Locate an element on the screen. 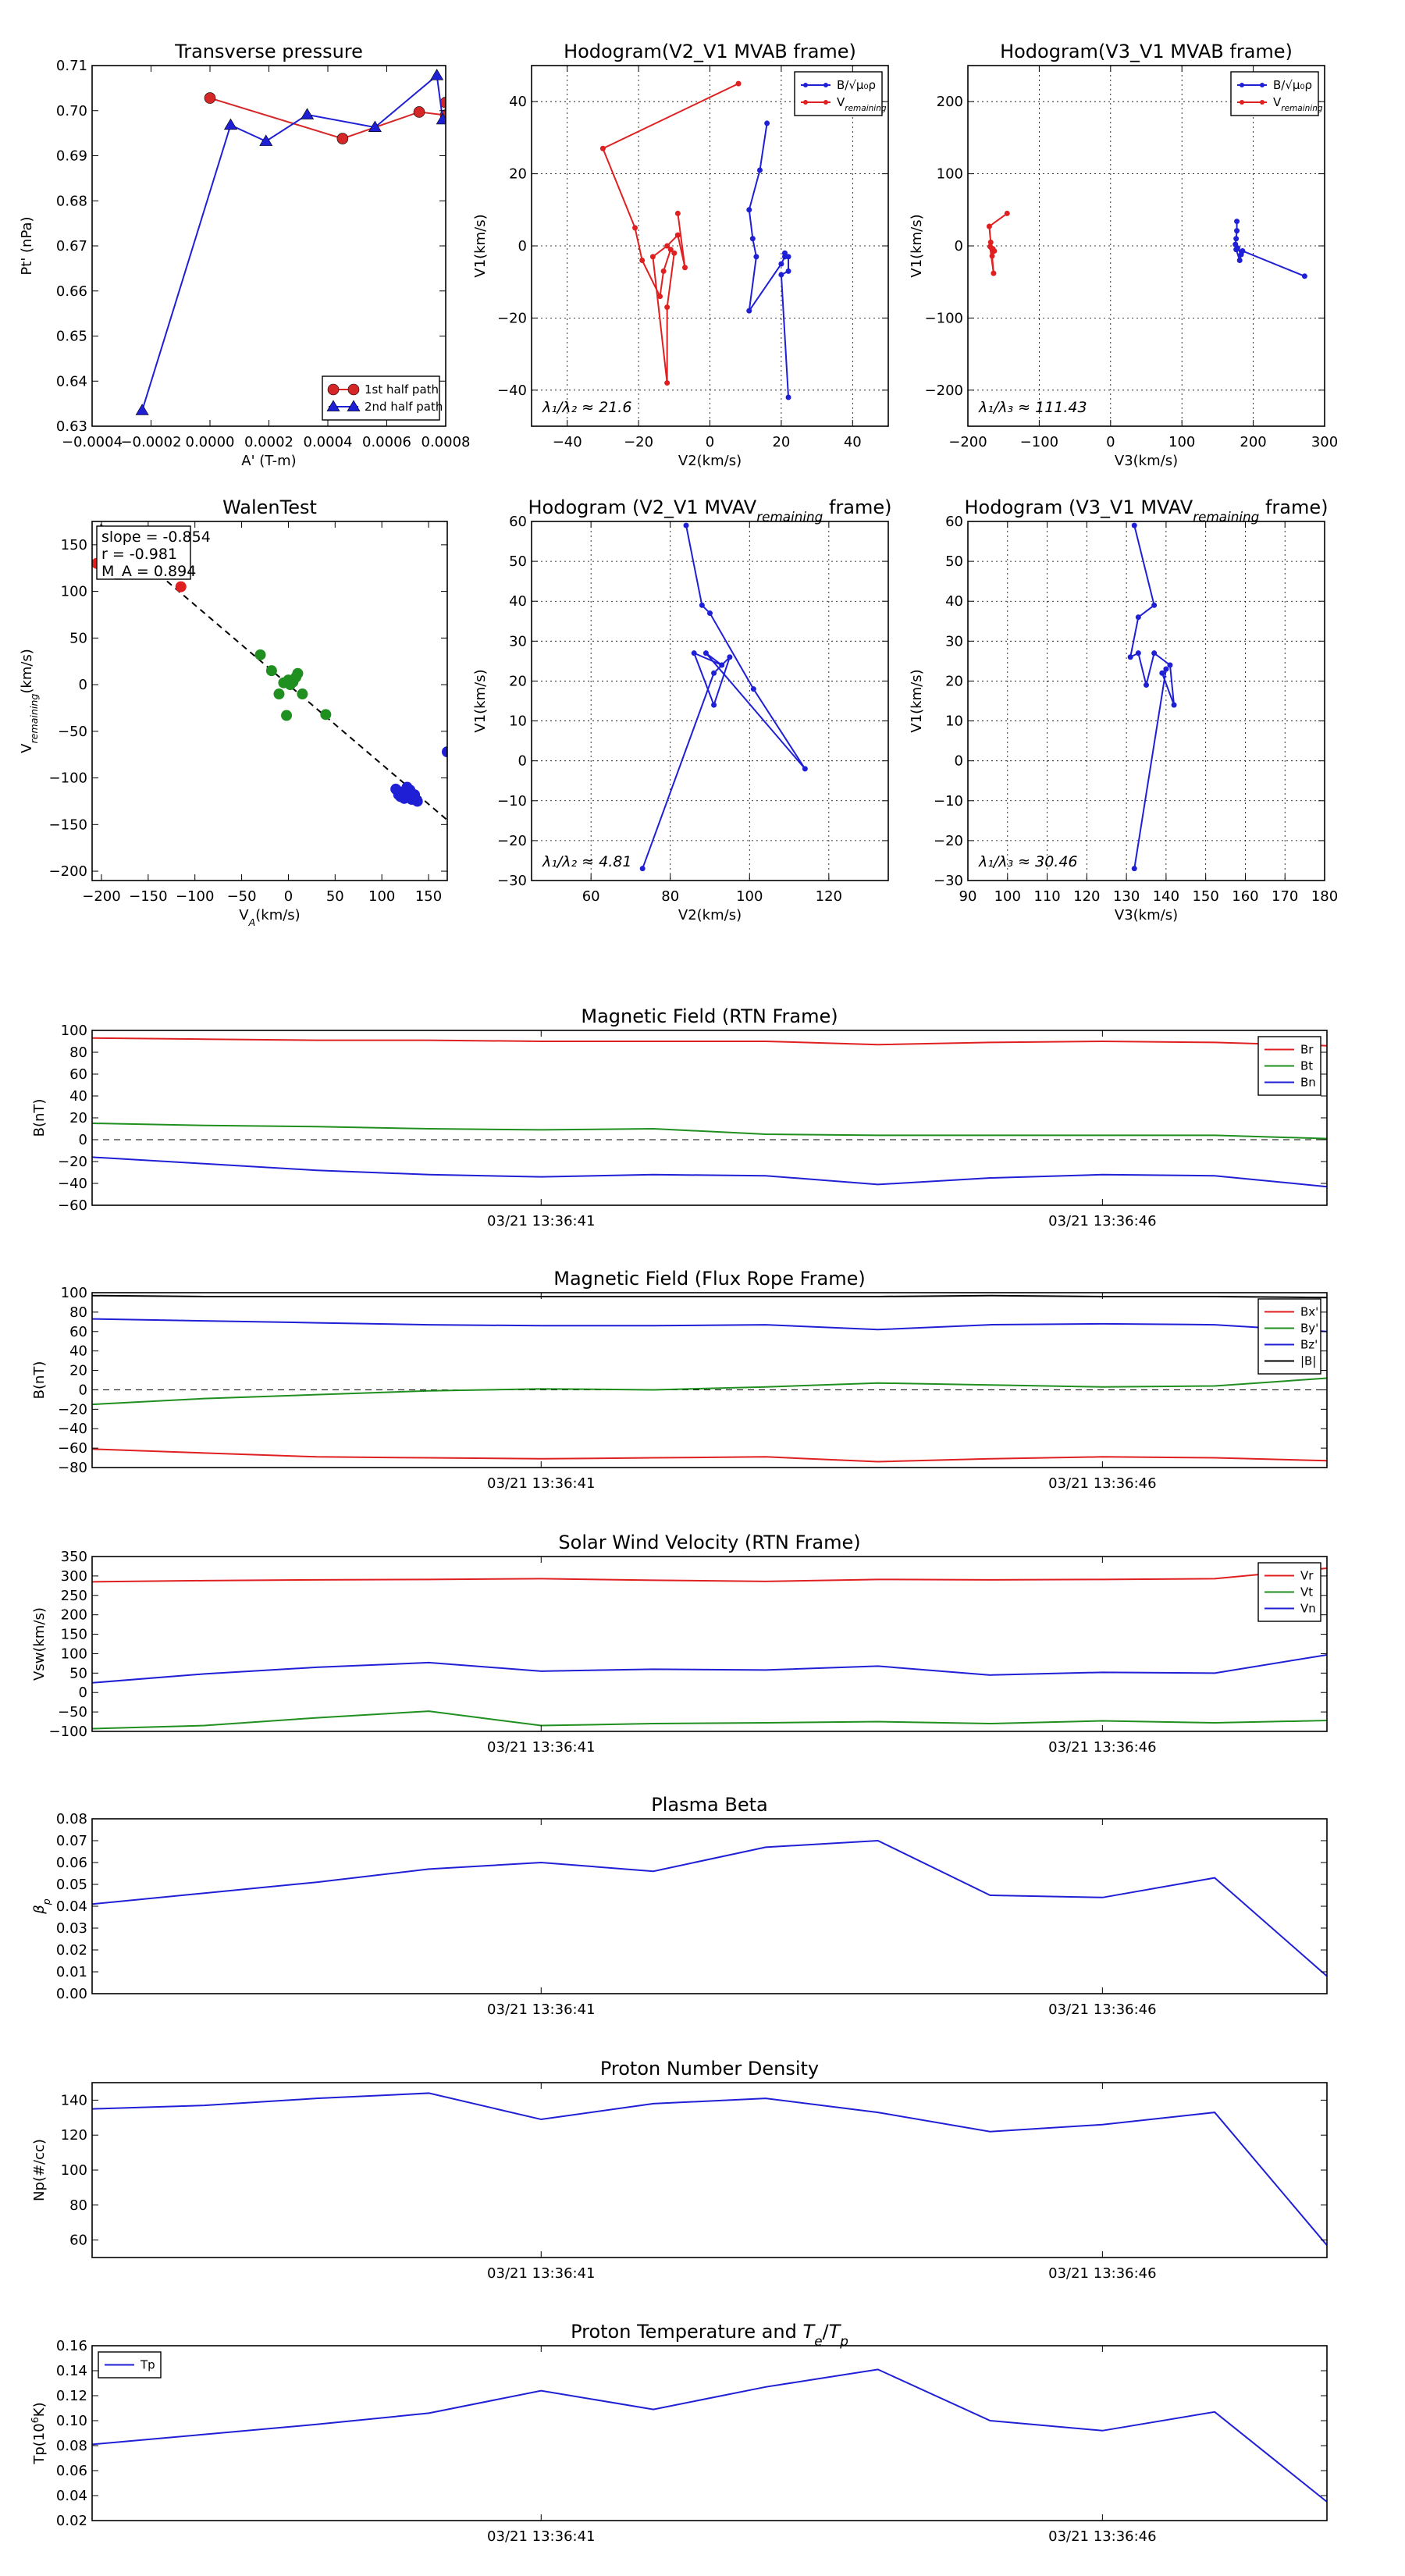 The width and height of the screenshot is (1405, 2576). x-tick-label: −200 is located at coordinates (967, 442).